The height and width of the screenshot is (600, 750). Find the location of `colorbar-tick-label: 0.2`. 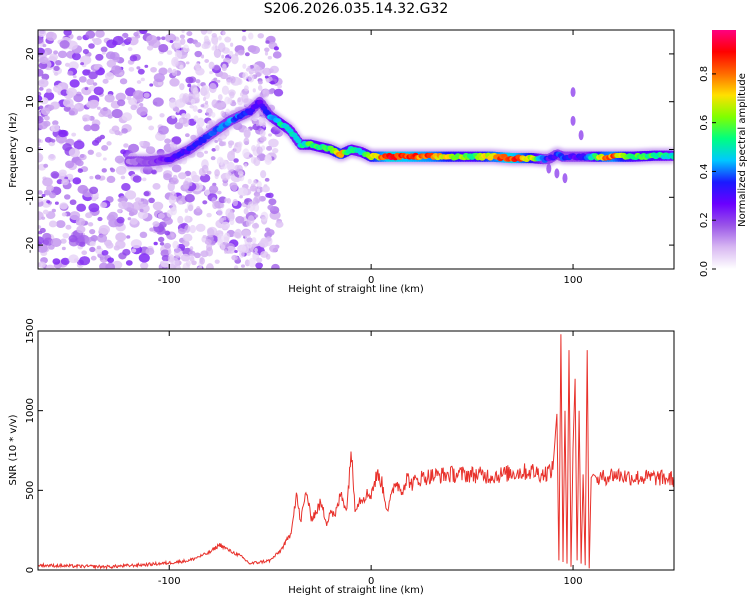

colorbar-tick-label: 0.2 is located at coordinates (704, 220).